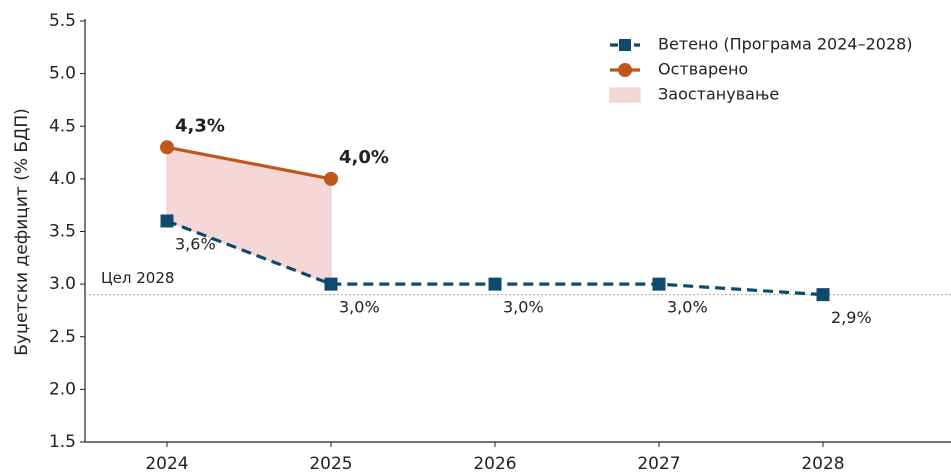 This screenshot has height=472, width=951. Describe the element at coordinates (330, 463) in the screenshot. I see `x-tick-label: 2025` at that location.